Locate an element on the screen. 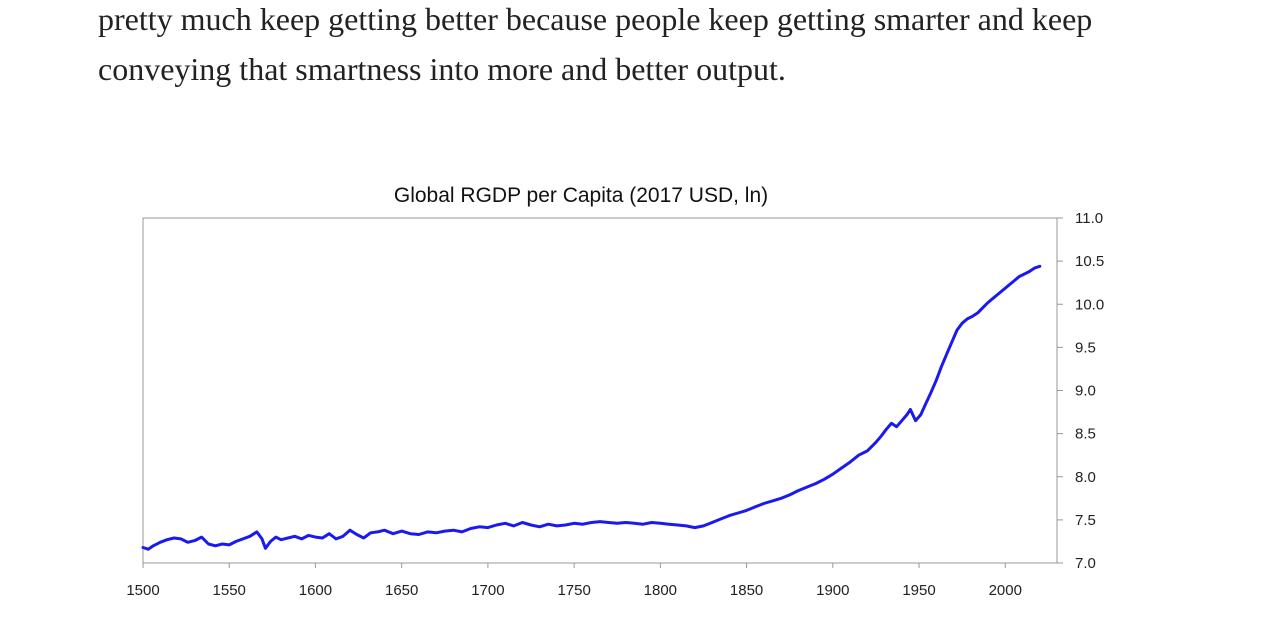 The image size is (1280, 637). x-tick-label: 1650 is located at coordinates (401, 590).